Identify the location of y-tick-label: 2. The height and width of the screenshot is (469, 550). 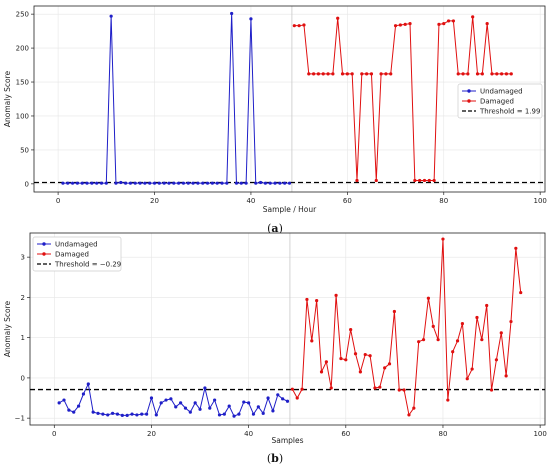
(23, 298).